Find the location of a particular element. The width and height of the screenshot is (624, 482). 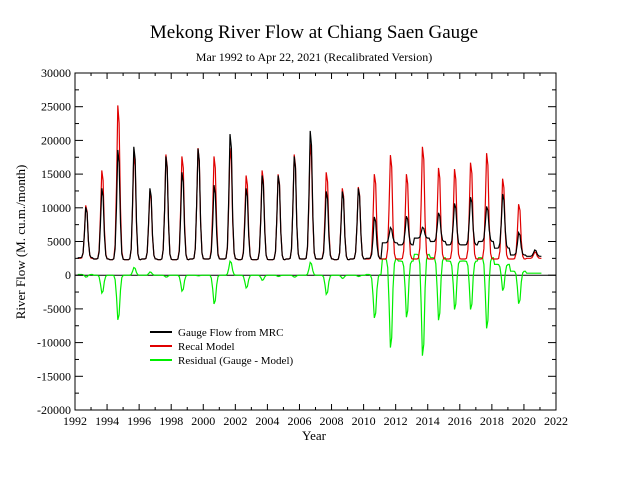

x-tick-label: 2016 is located at coordinates (460, 421).